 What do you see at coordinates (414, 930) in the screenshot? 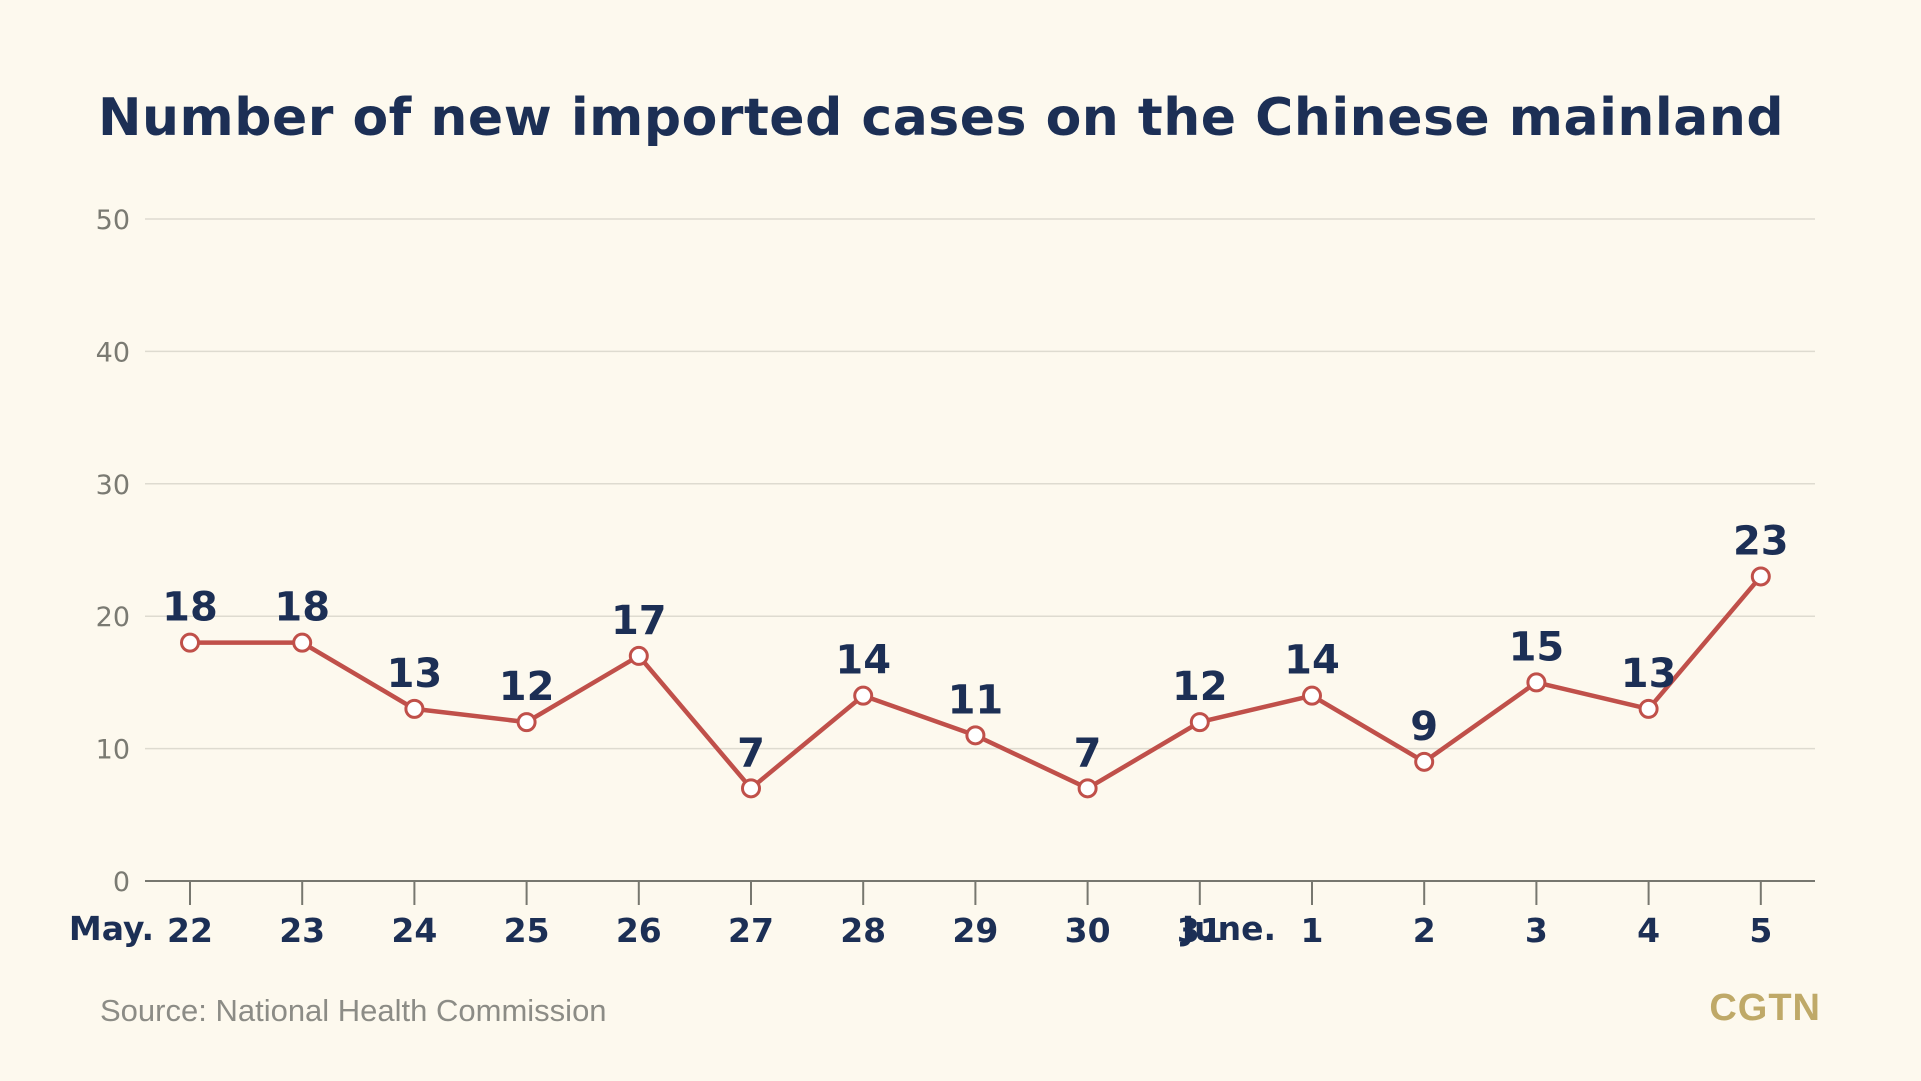
I see `x-tick-label: 24` at bounding box center [414, 930].